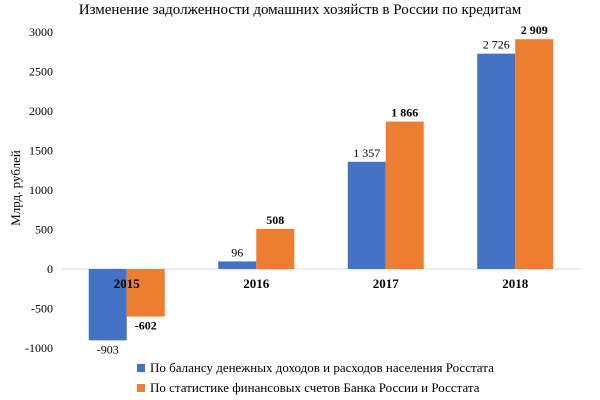 The image size is (600, 400). I want to click on data-label-2015-series-2: -602, so click(146, 326).